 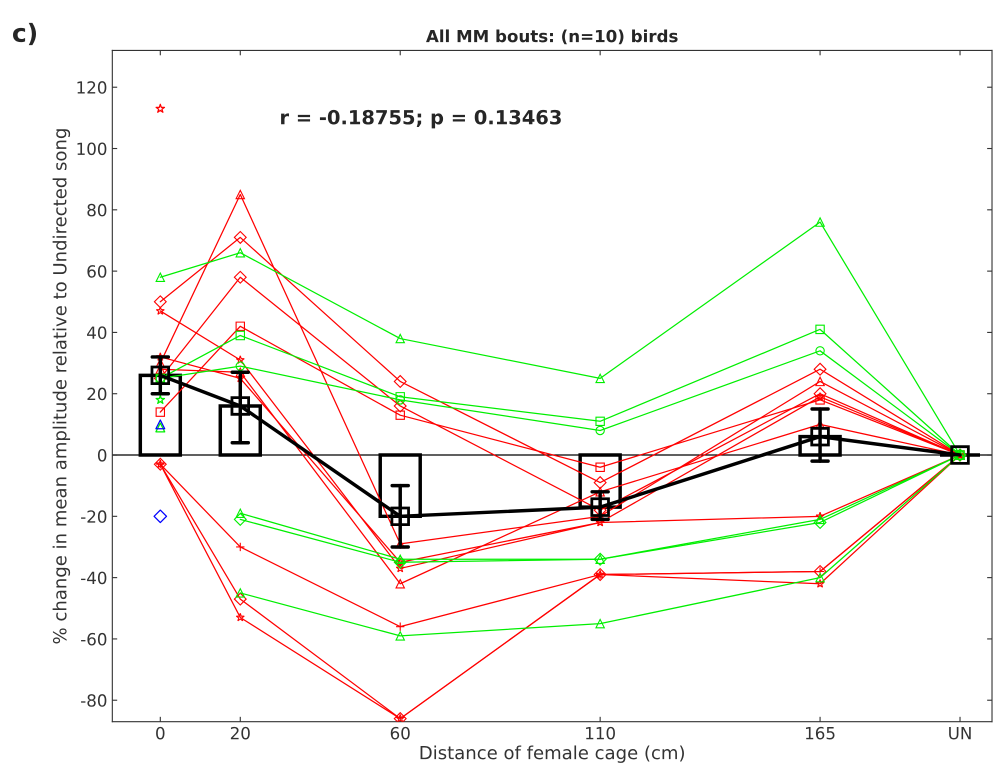 What do you see at coordinates (102, 455) in the screenshot?
I see `y-tick-label: 0` at bounding box center [102, 455].